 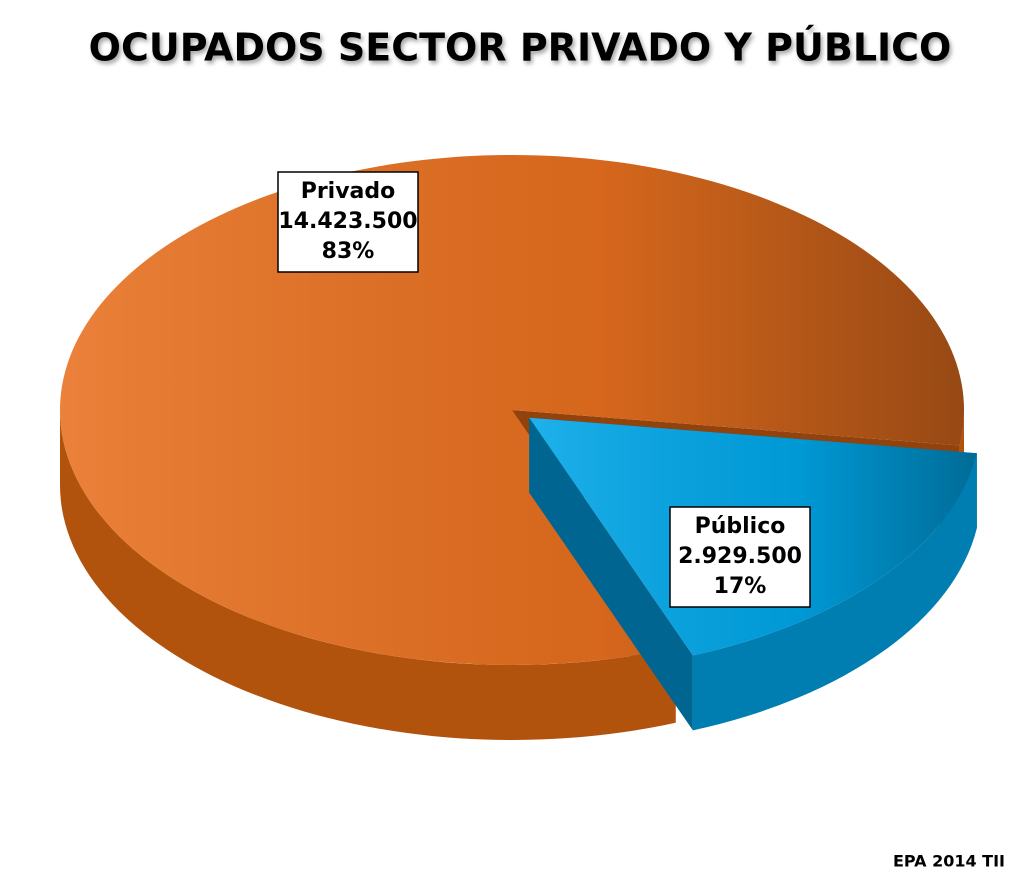 What do you see at coordinates (740, 586) in the screenshot?
I see `slice-percent-label: 17%` at bounding box center [740, 586].